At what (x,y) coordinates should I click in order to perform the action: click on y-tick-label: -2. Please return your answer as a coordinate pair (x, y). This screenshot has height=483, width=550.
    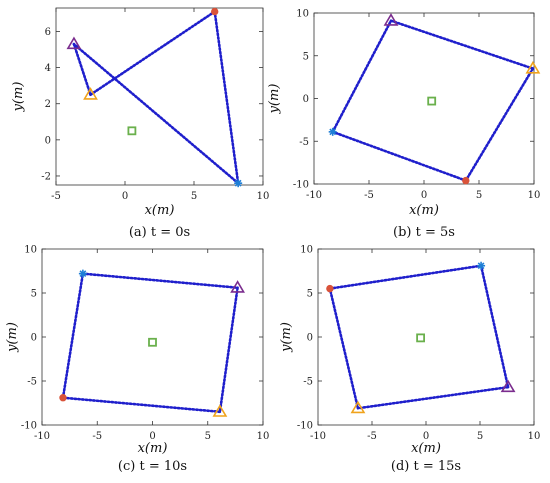
    Looking at the image, I should click on (46, 176).